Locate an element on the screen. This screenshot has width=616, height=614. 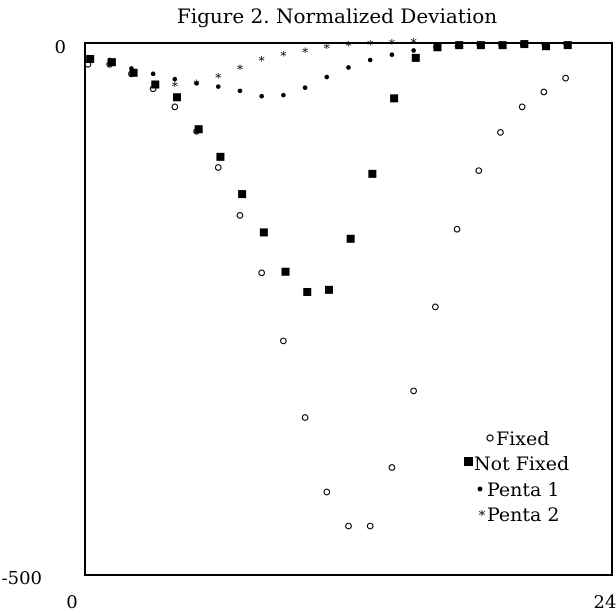
legend-marker-fixed is located at coordinates (490, 438).